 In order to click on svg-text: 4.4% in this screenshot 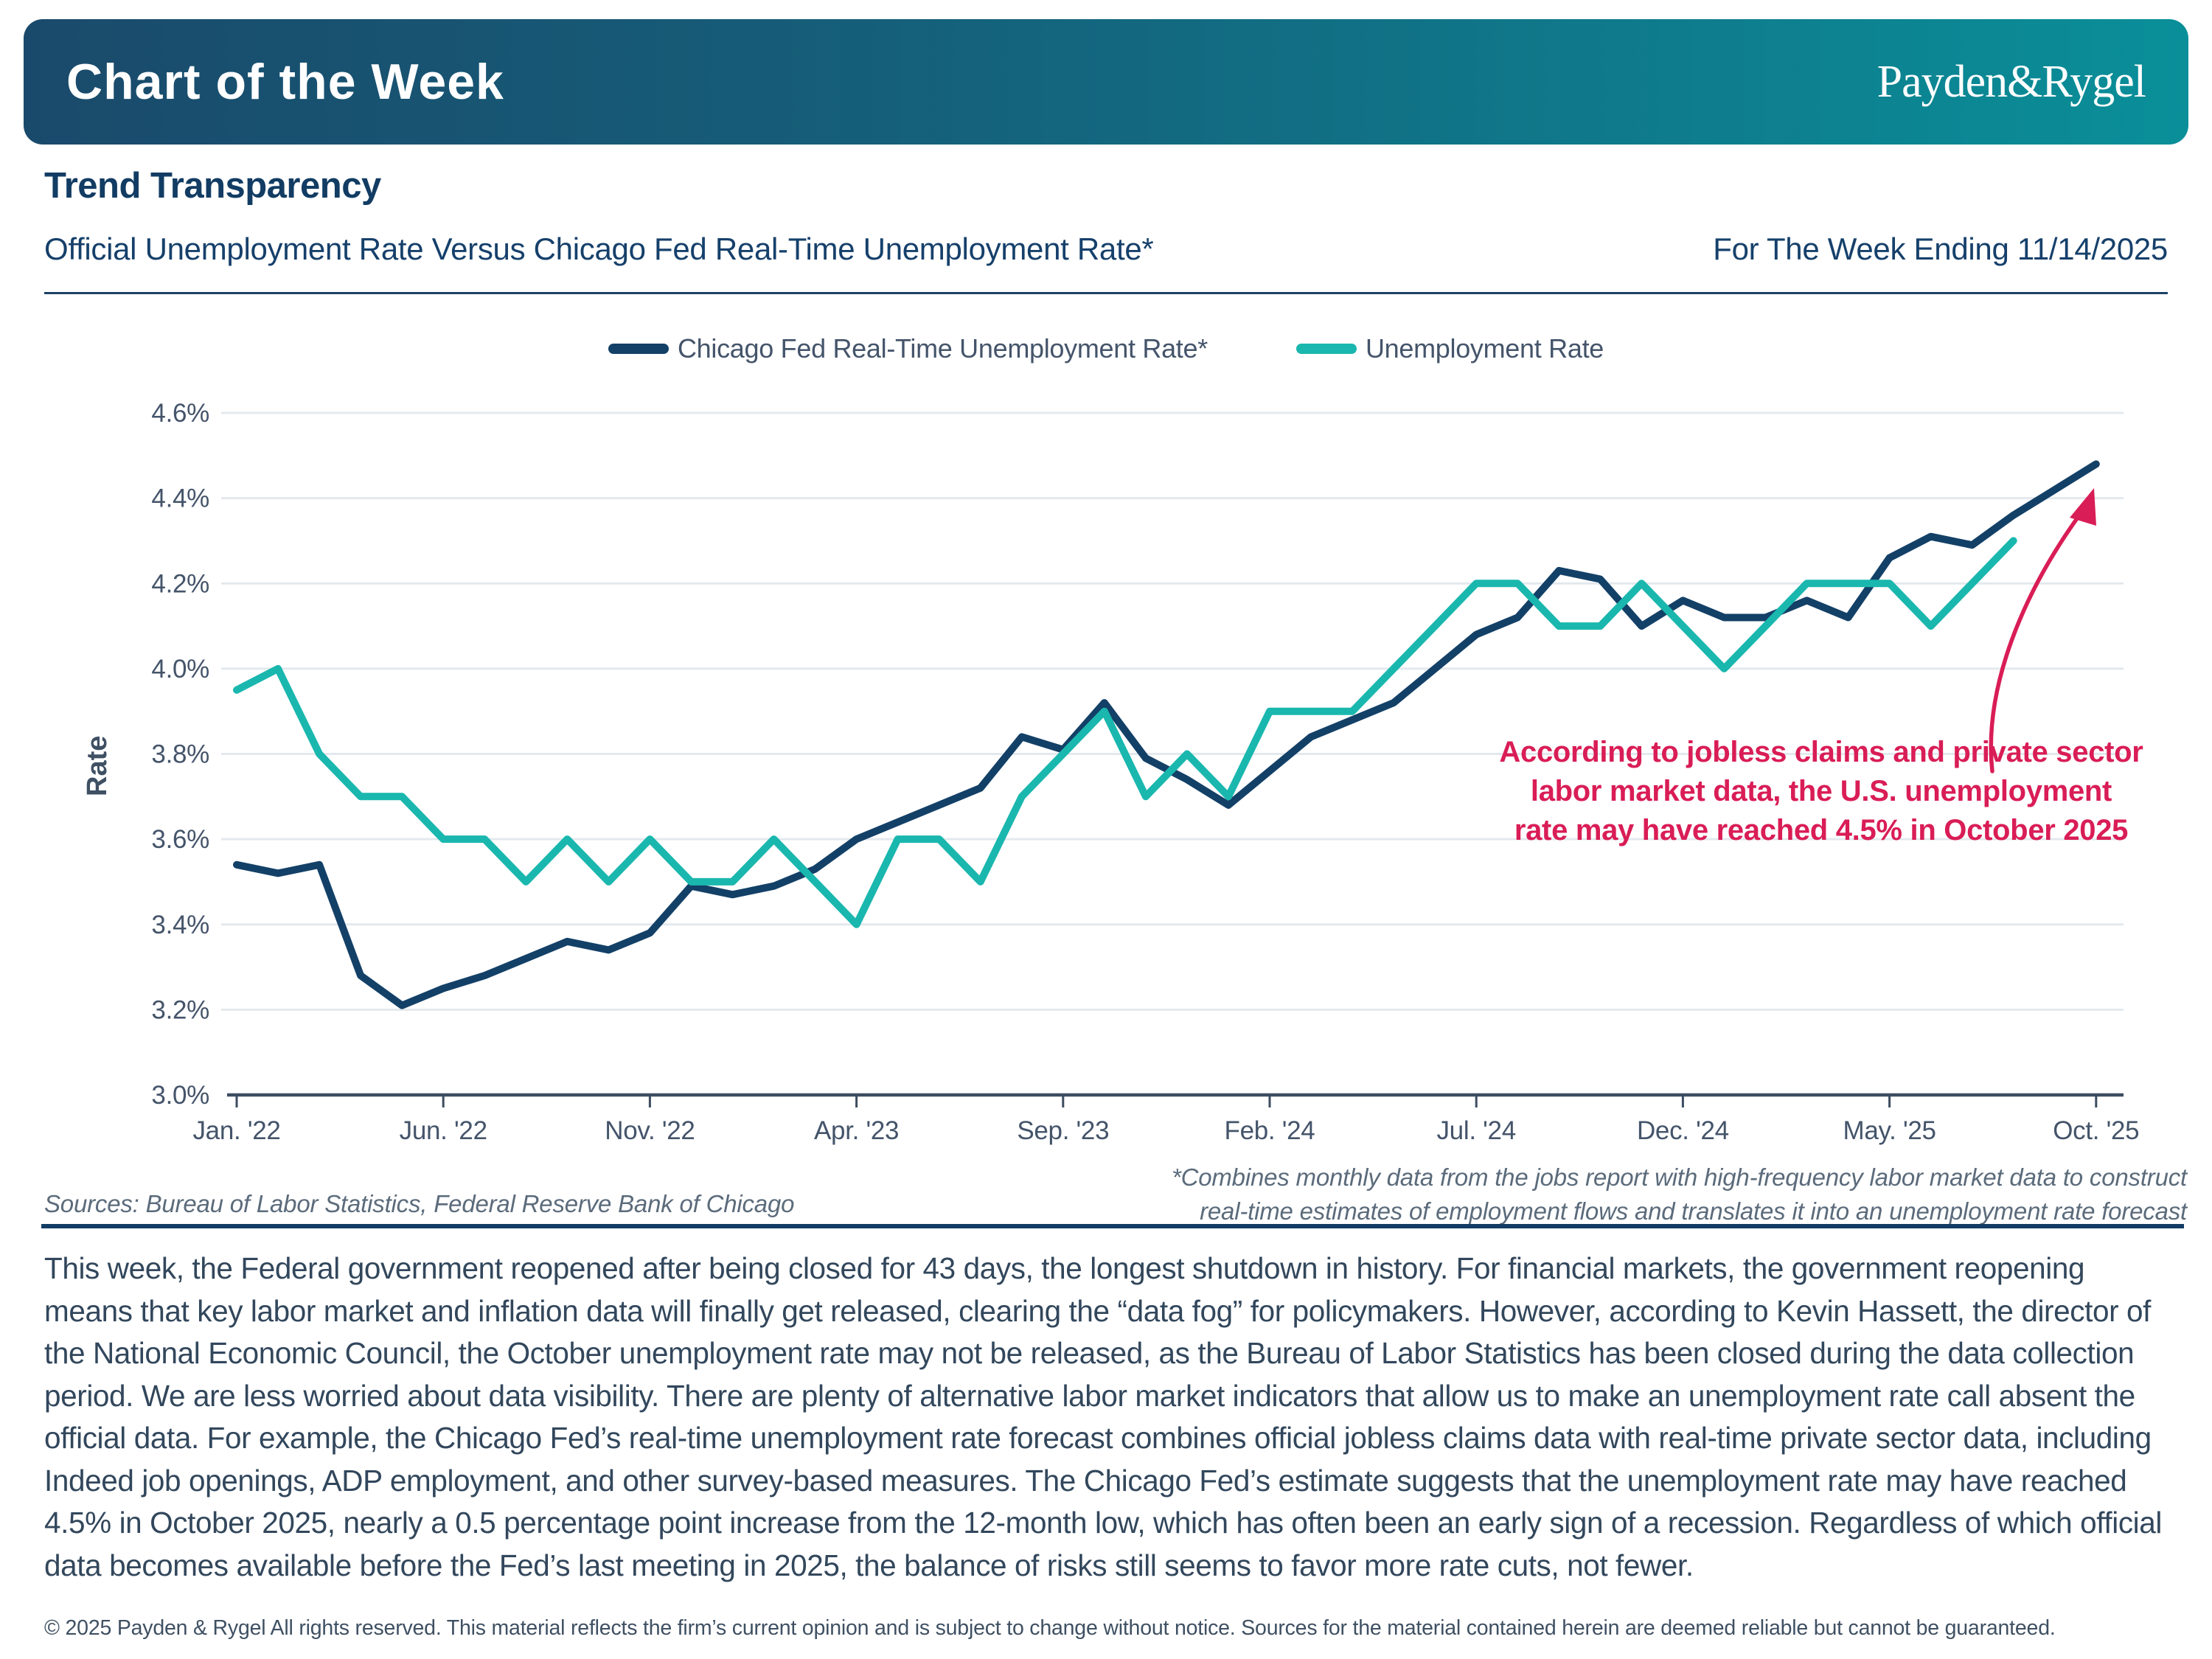, I will do `click(180, 498)`.